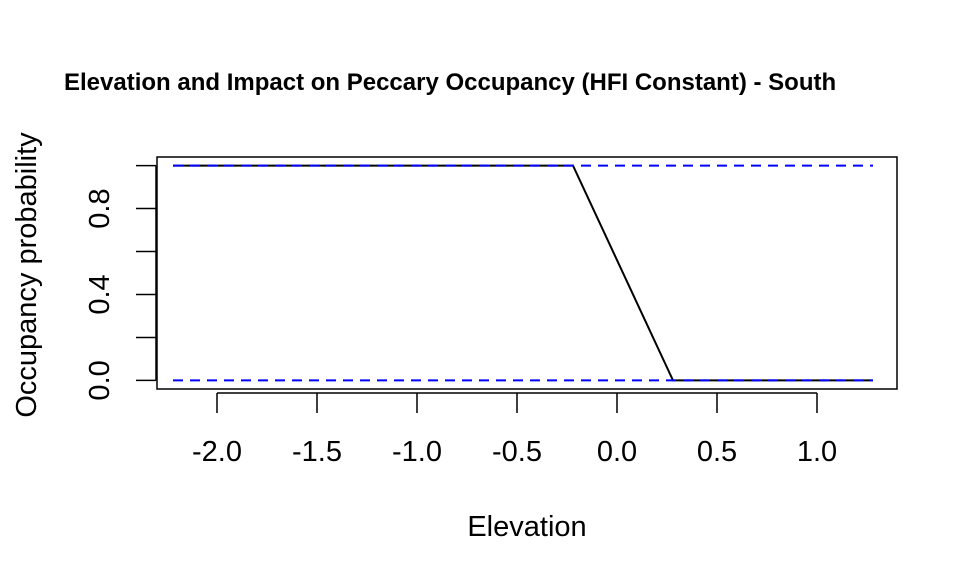 The height and width of the screenshot is (586, 978). What do you see at coordinates (120, 282) in the screenshot?
I see `y-axis: 0.0 0.4 0.8` at bounding box center [120, 282].